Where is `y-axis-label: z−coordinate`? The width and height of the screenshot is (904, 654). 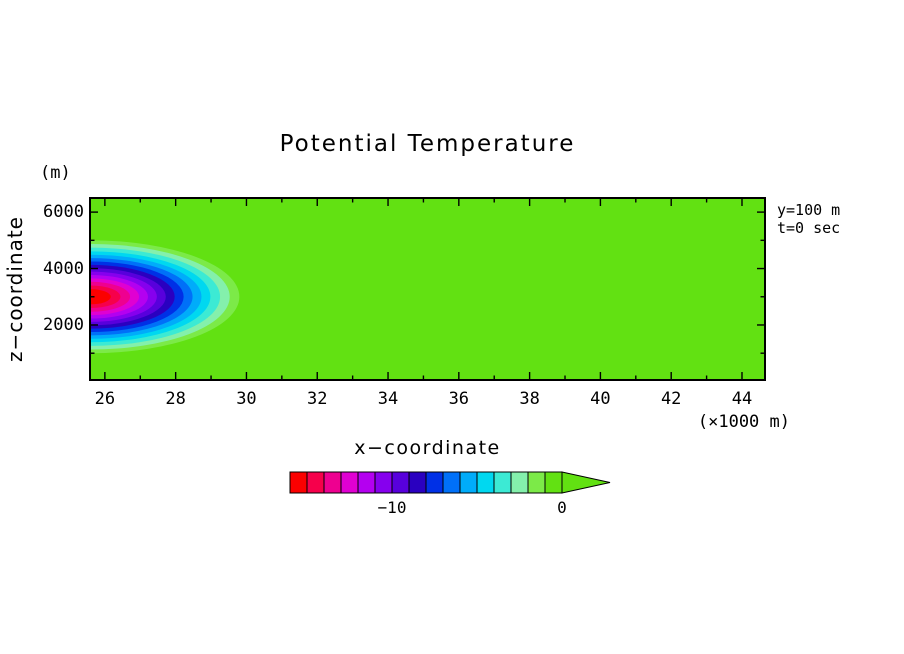
y-axis-label: z−coordinate is located at coordinates (15, 289).